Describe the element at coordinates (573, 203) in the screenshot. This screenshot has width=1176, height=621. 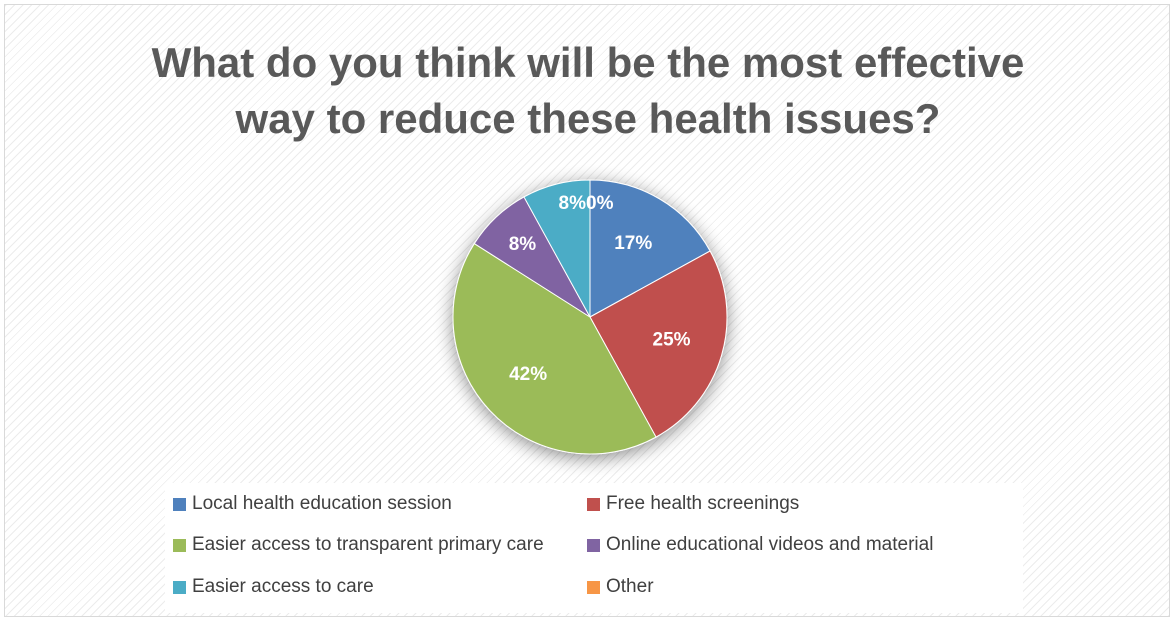
I see `data-label-easier-access-to-care: 8%` at that location.